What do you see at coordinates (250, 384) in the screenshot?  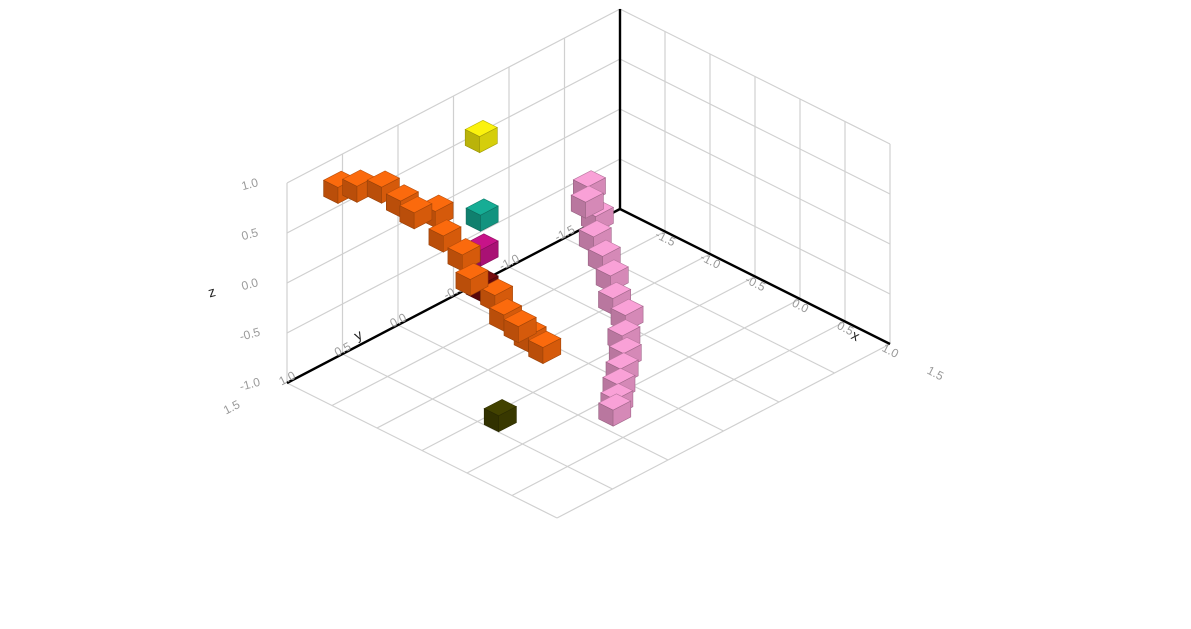 I see `z-tick-label: -1.0` at bounding box center [250, 384].